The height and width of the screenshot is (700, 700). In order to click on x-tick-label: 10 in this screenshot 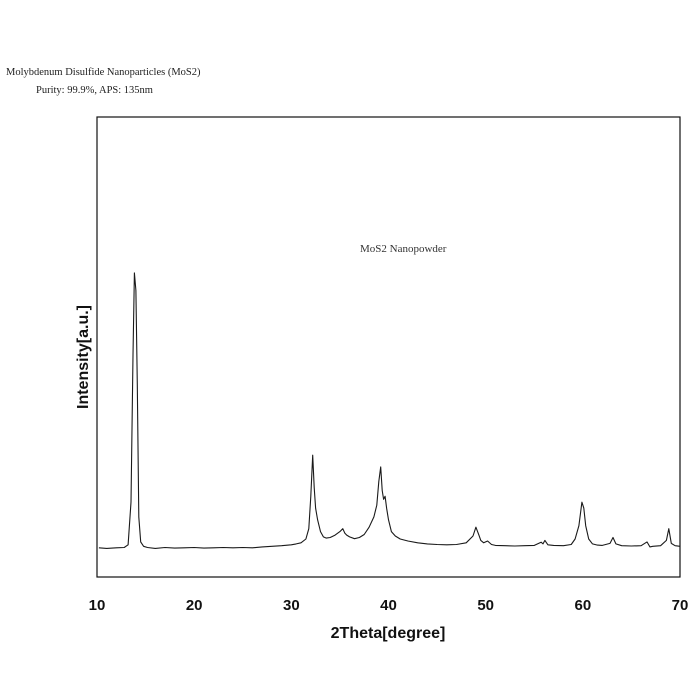, I will do `click(97, 605)`.